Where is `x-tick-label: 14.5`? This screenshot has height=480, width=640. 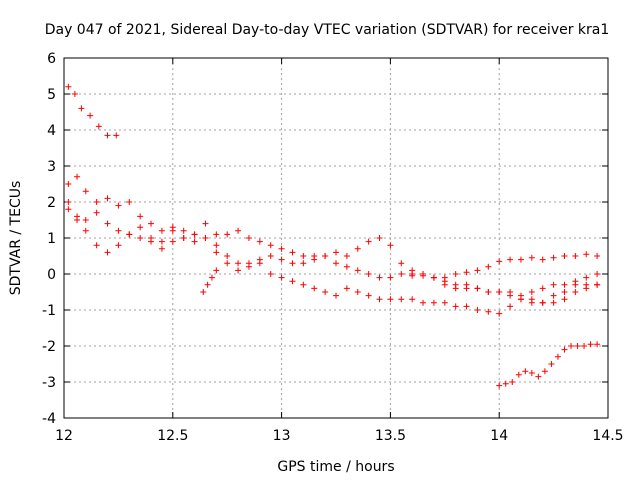 x-tick-label: 14.5 is located at coordinates (607, 436).